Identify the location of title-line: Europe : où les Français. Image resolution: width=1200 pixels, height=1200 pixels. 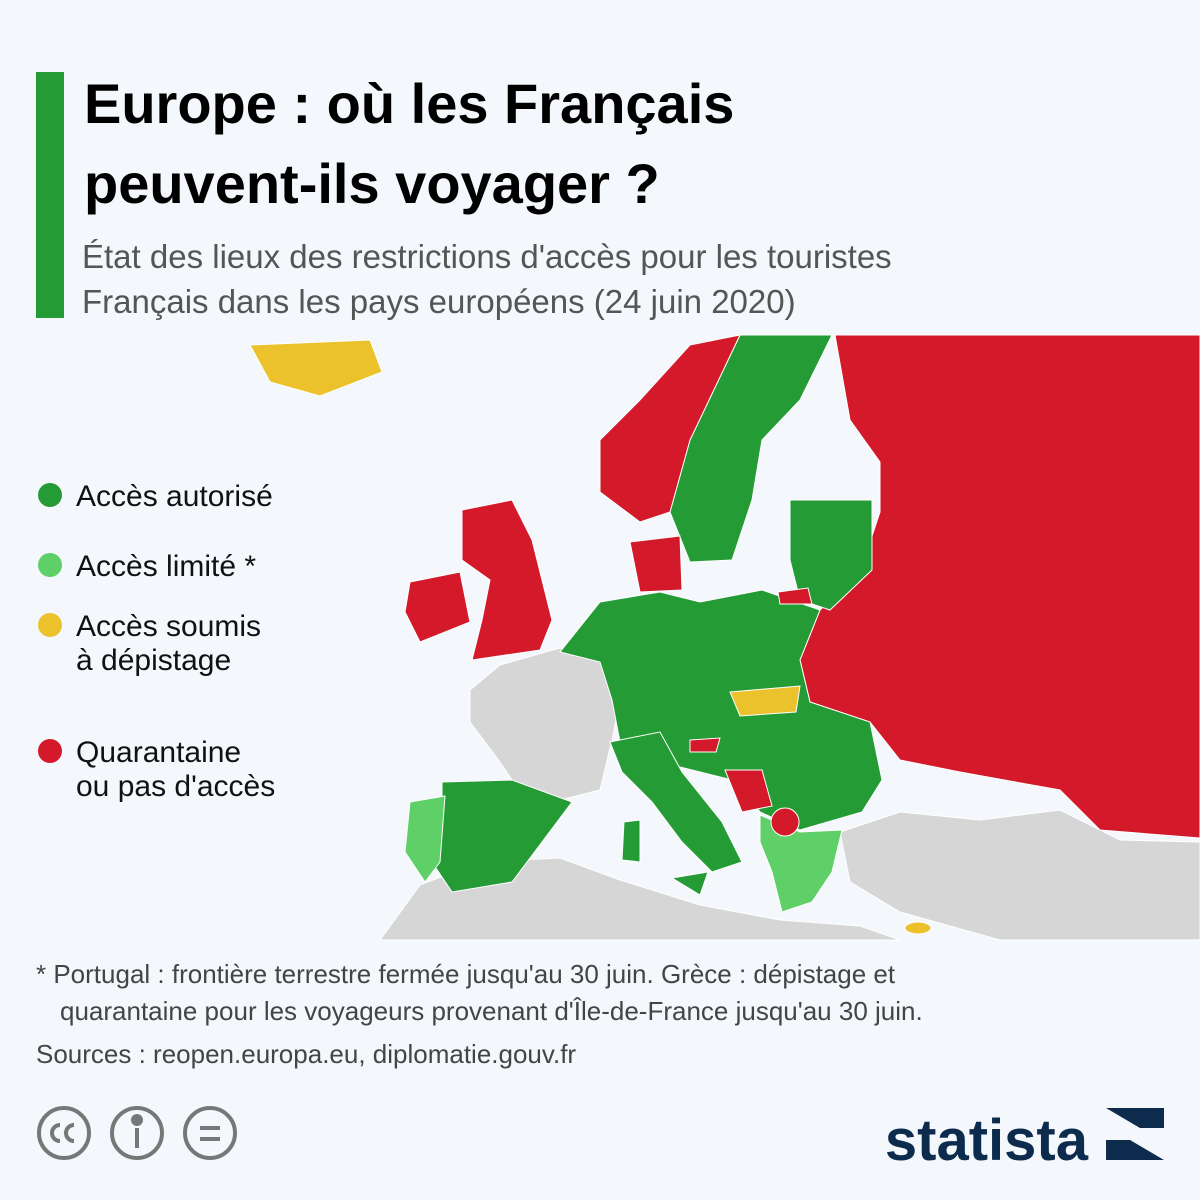
(409, 103).